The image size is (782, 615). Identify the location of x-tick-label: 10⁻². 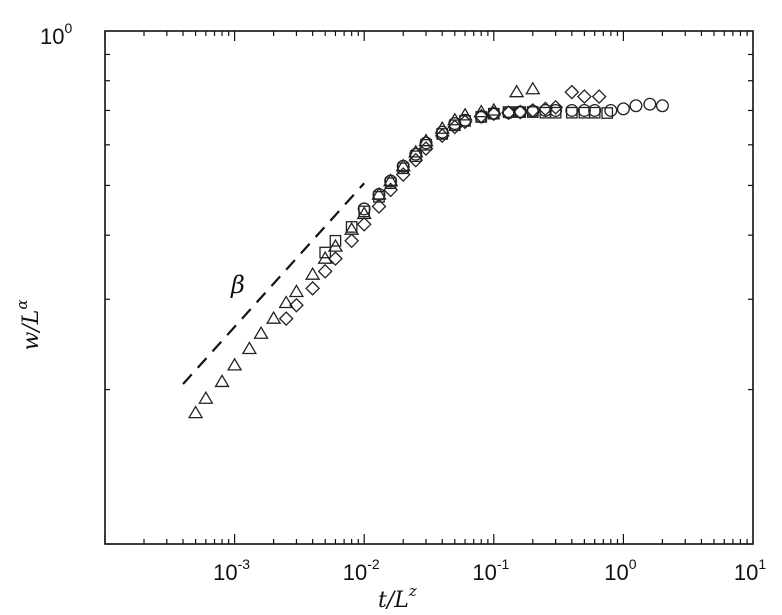
(361, 570).